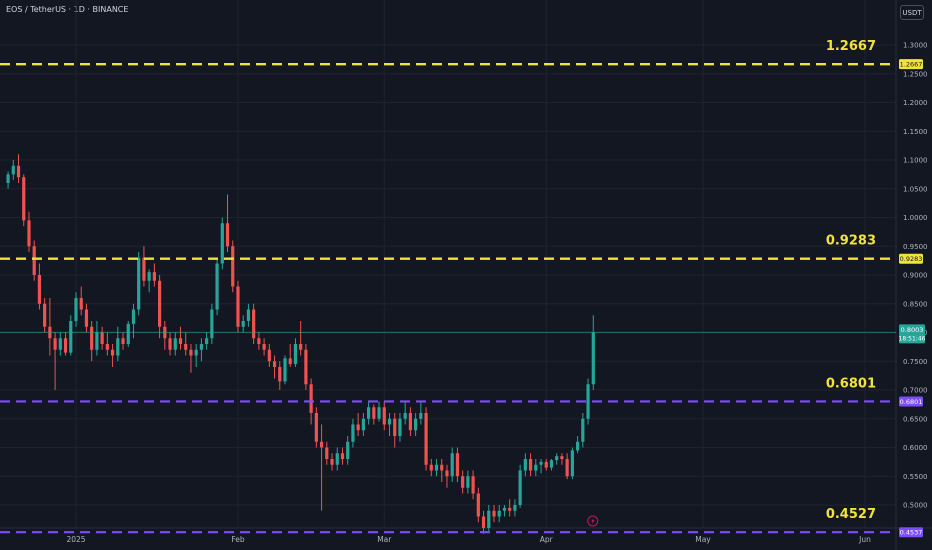  What do you see at coordinates (915, 391) in the screenshot?
I see `price-tick-label: 0.7000` at bounding box center [915, 391].